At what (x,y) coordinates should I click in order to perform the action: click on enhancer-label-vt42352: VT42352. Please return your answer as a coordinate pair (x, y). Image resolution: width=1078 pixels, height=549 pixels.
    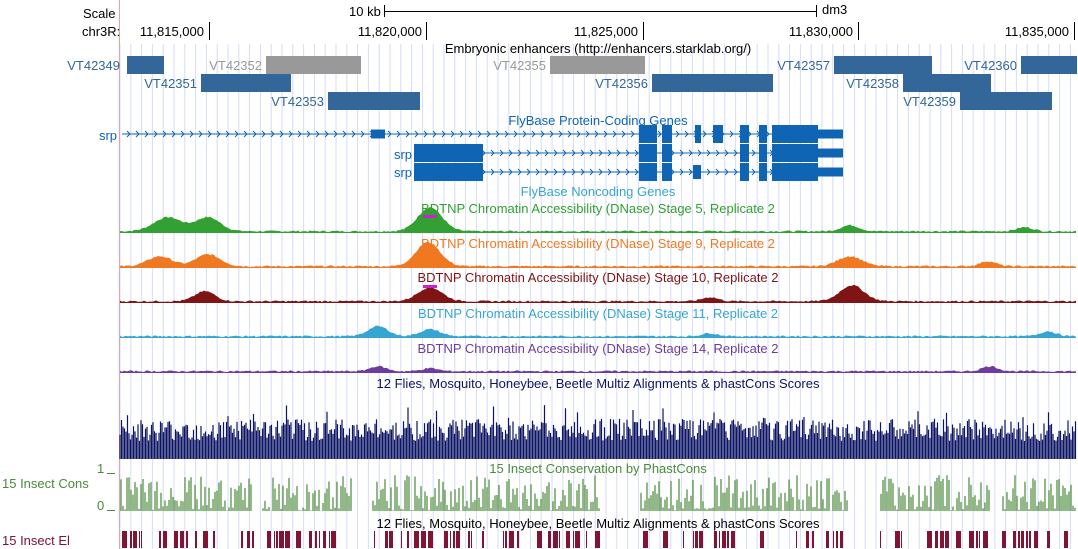
    Looking at the image, I should click on (235, 65).